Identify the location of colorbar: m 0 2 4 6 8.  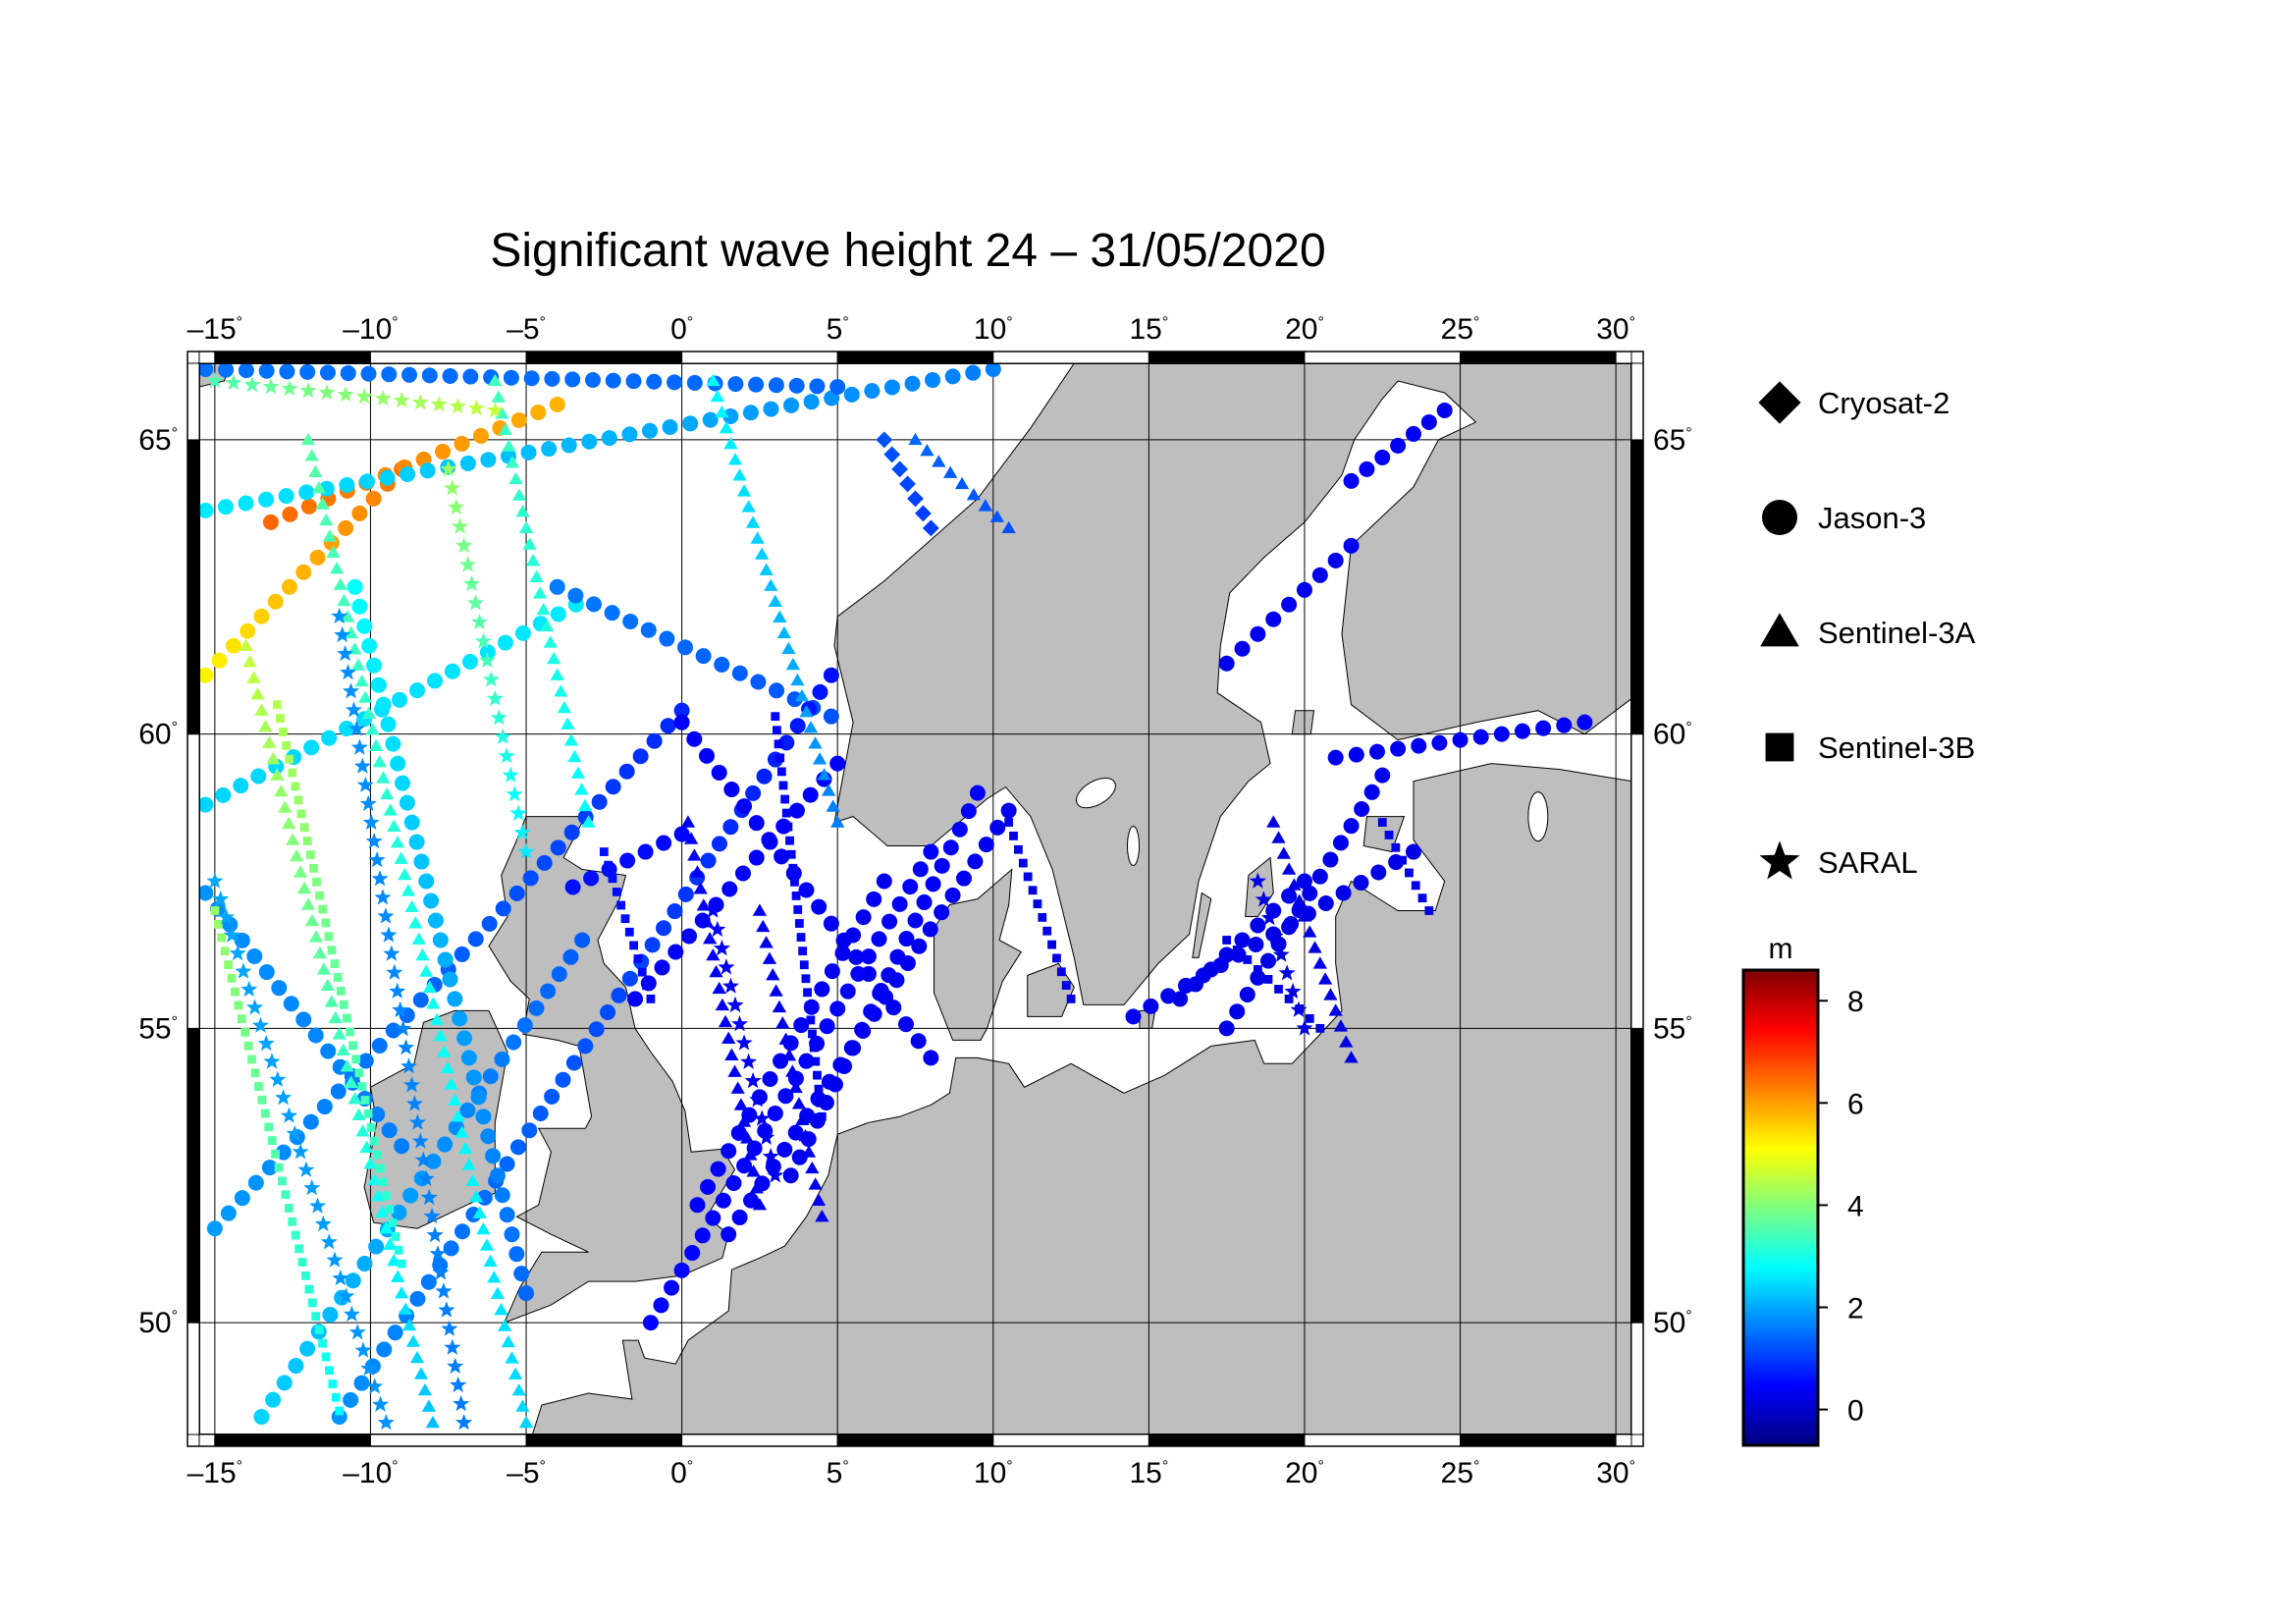
(1803, 1190).